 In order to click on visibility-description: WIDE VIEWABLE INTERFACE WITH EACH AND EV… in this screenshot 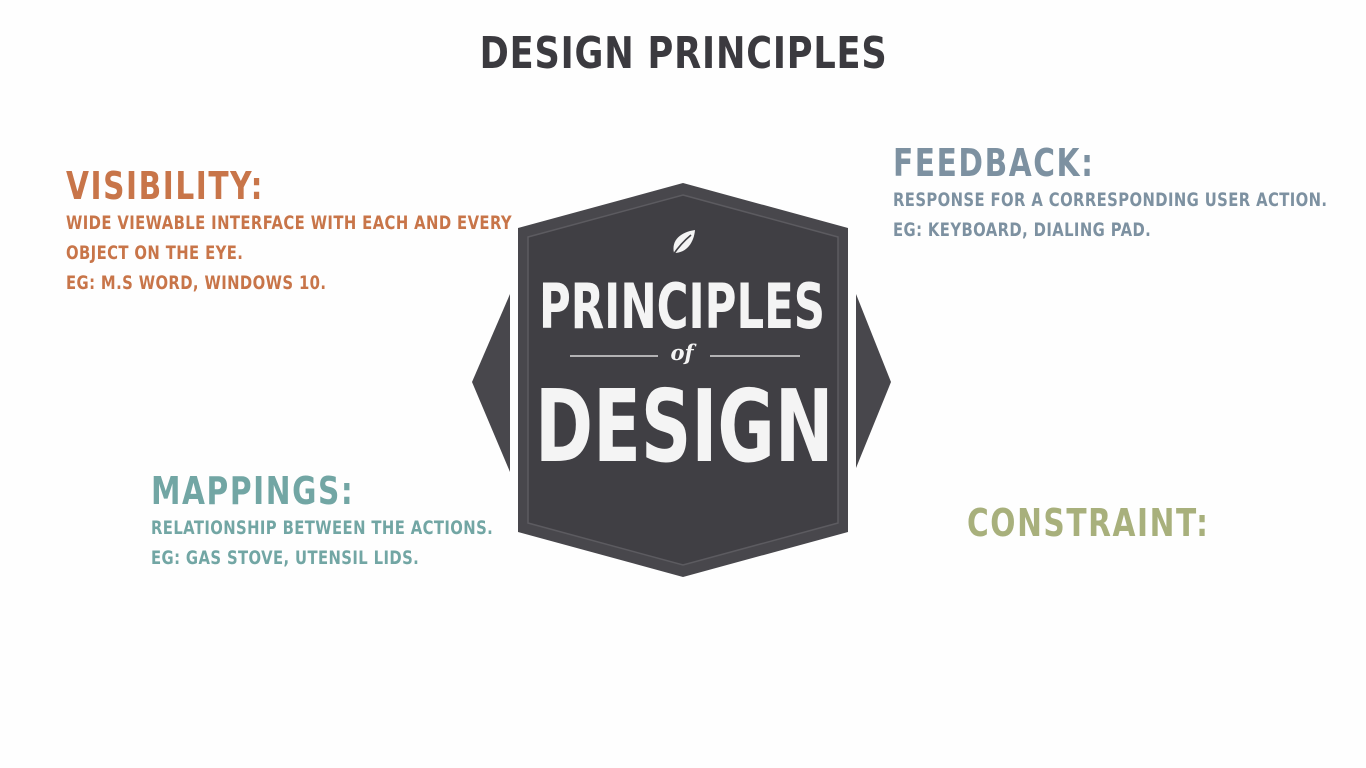, I will do `click(289, 253)`.